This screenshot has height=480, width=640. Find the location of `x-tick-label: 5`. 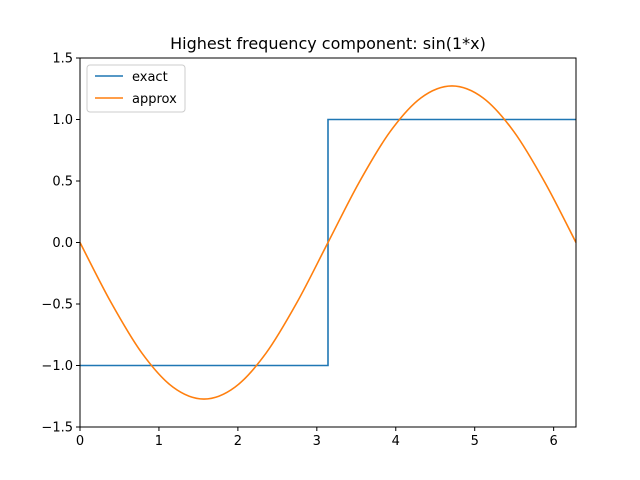

x-tick-label: 5 is located at coordinates (475, 441).